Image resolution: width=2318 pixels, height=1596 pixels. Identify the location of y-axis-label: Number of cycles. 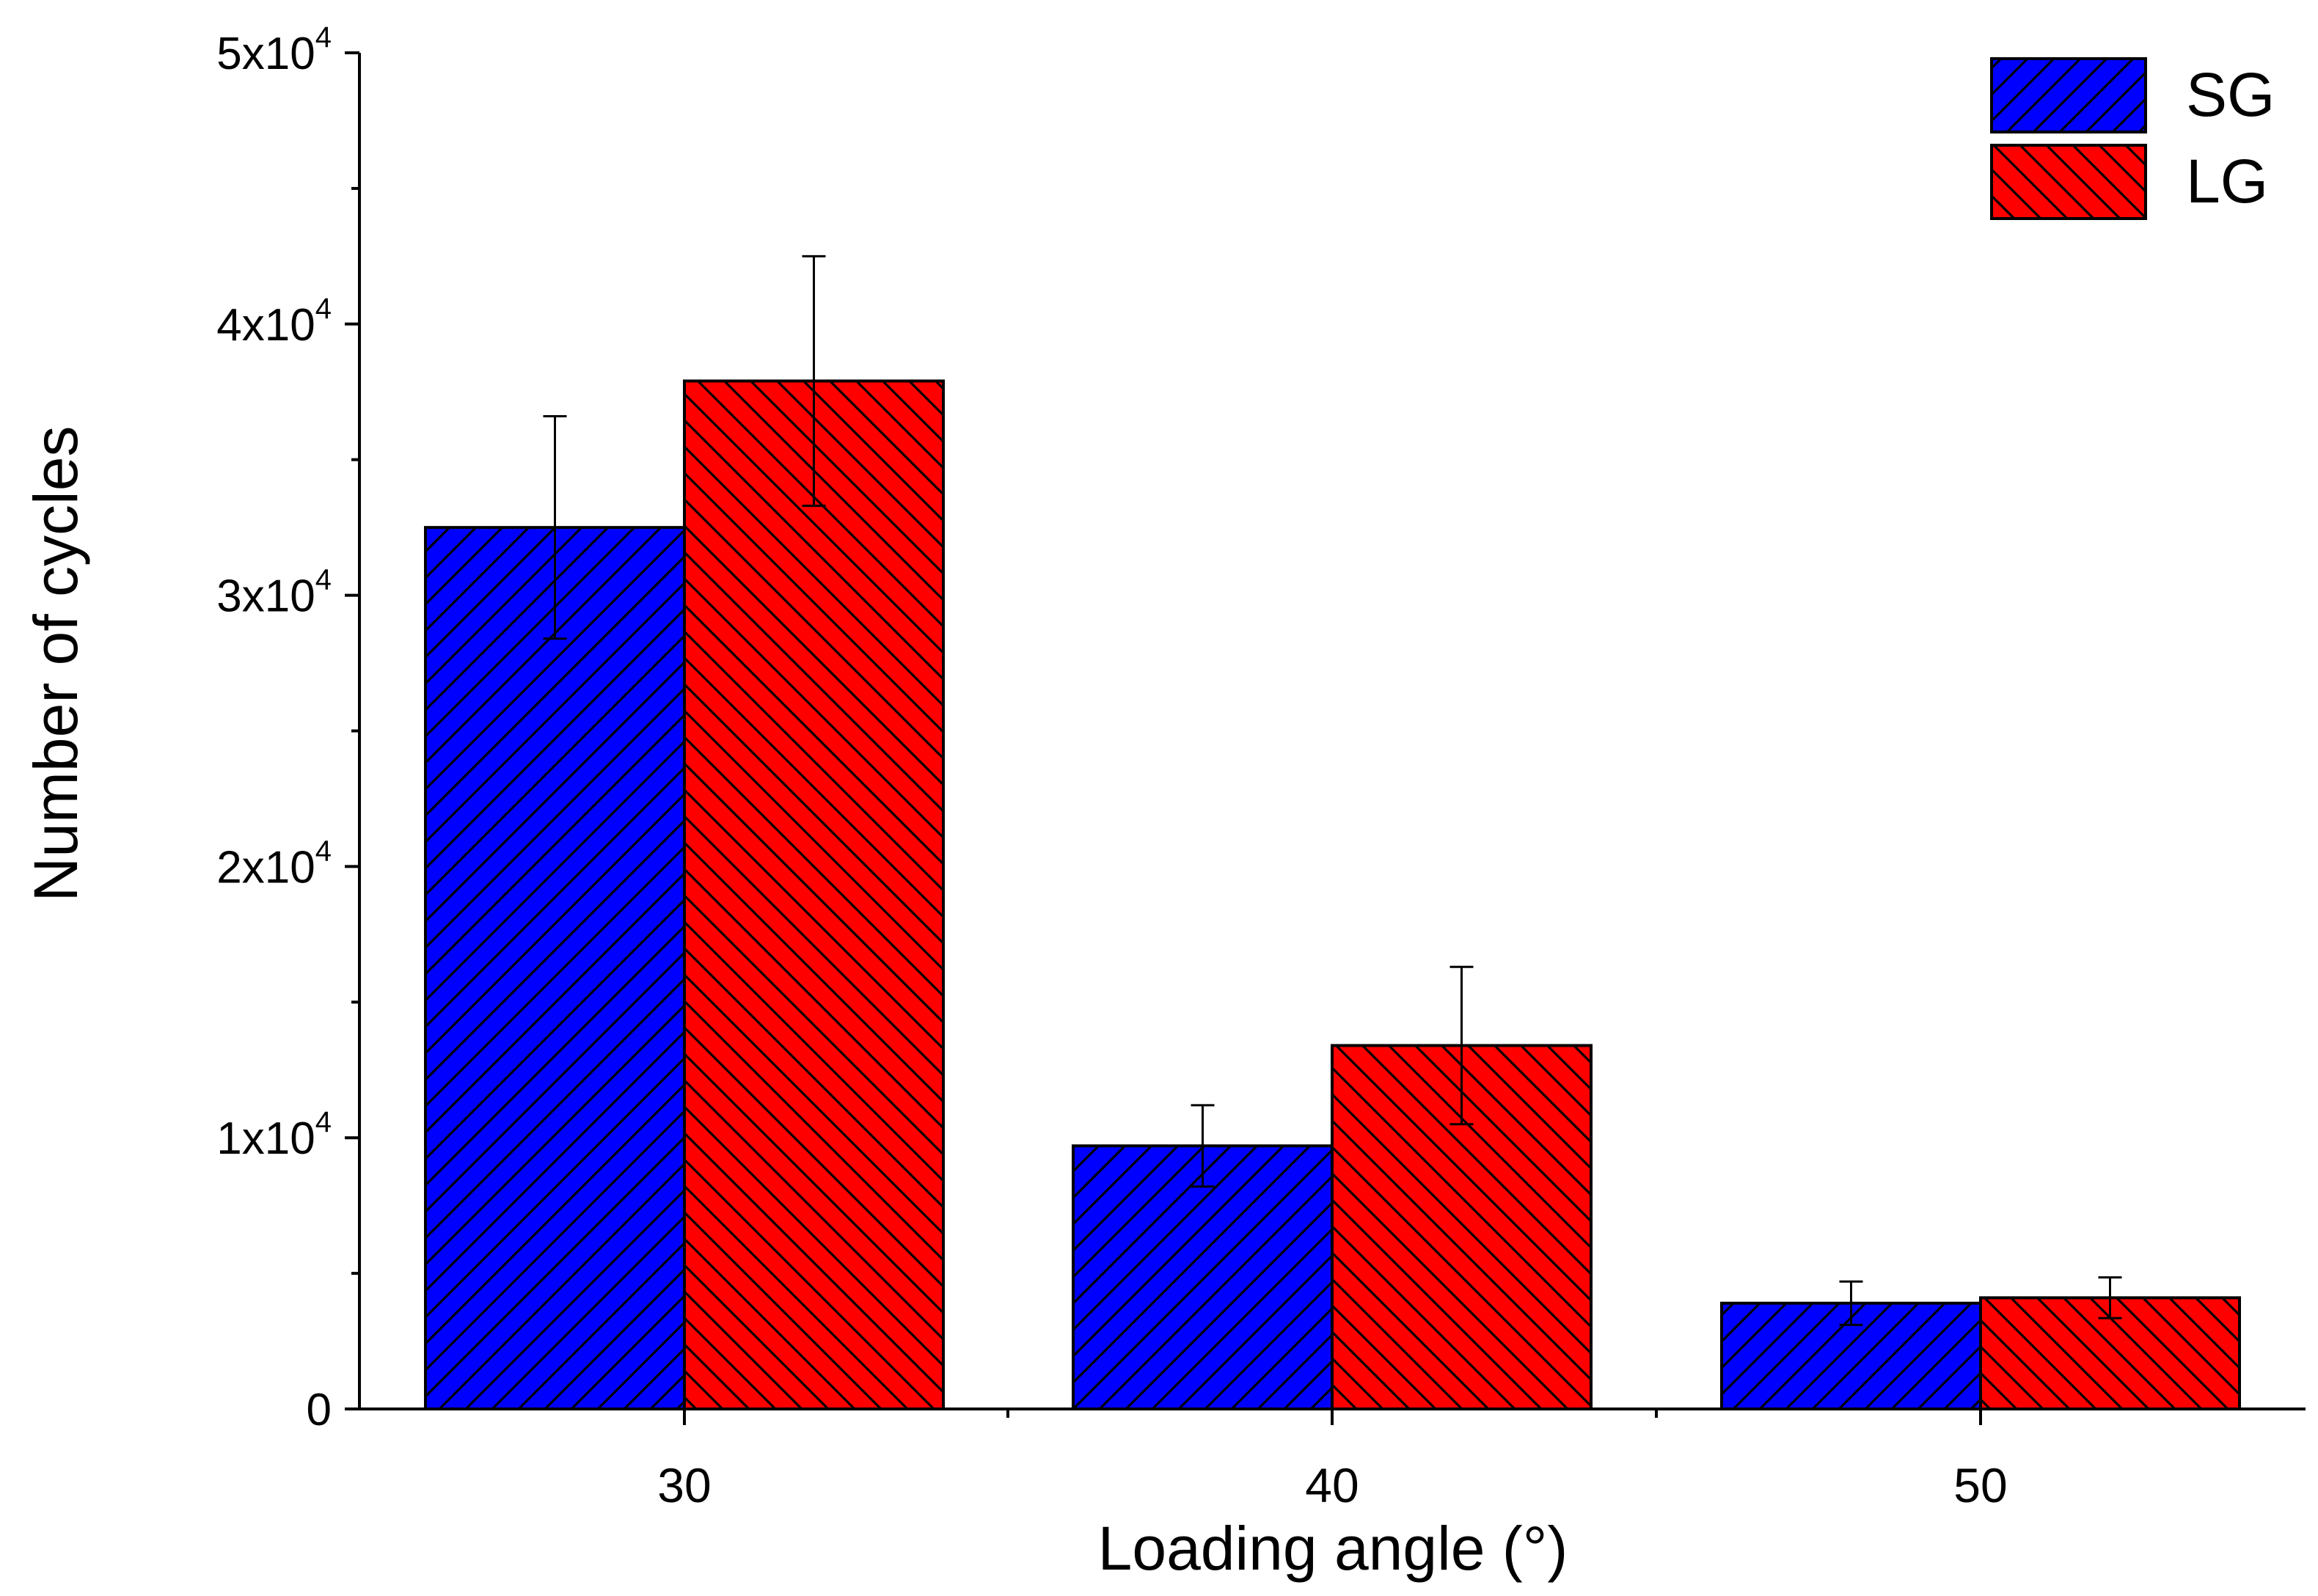
(56, 664).